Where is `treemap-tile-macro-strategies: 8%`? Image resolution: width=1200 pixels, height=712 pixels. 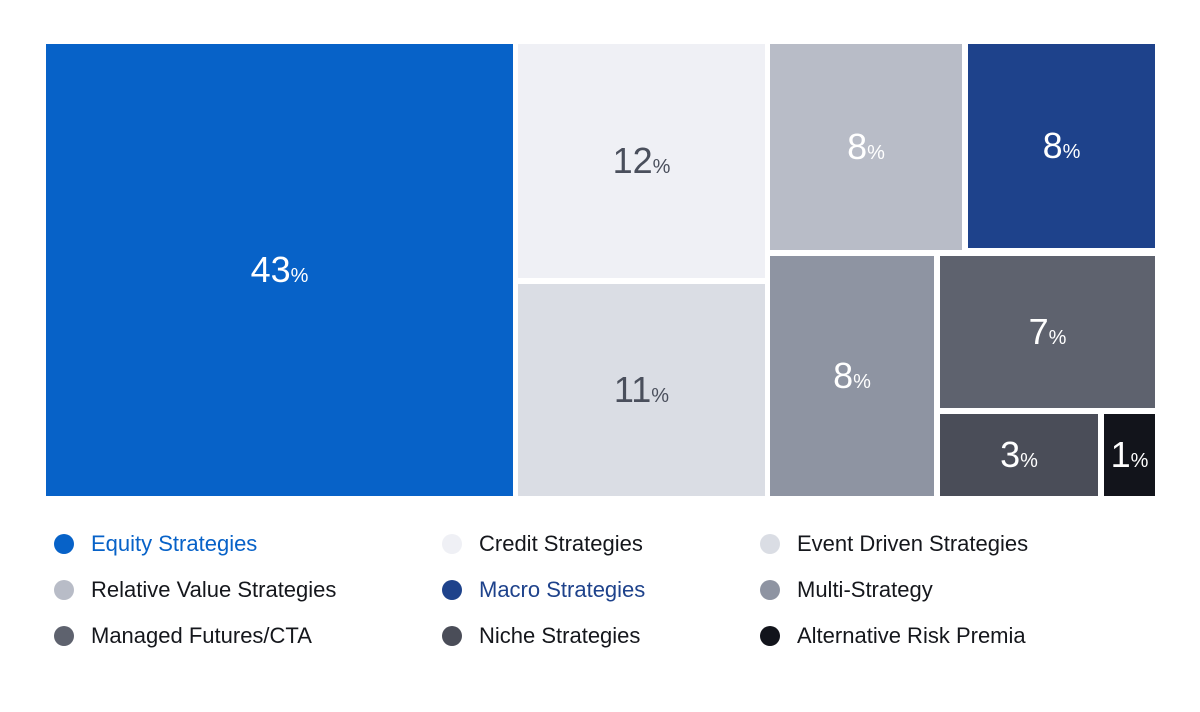 treemap-tile-macro-strategies: 8% is located at coordinates (1061, 146).